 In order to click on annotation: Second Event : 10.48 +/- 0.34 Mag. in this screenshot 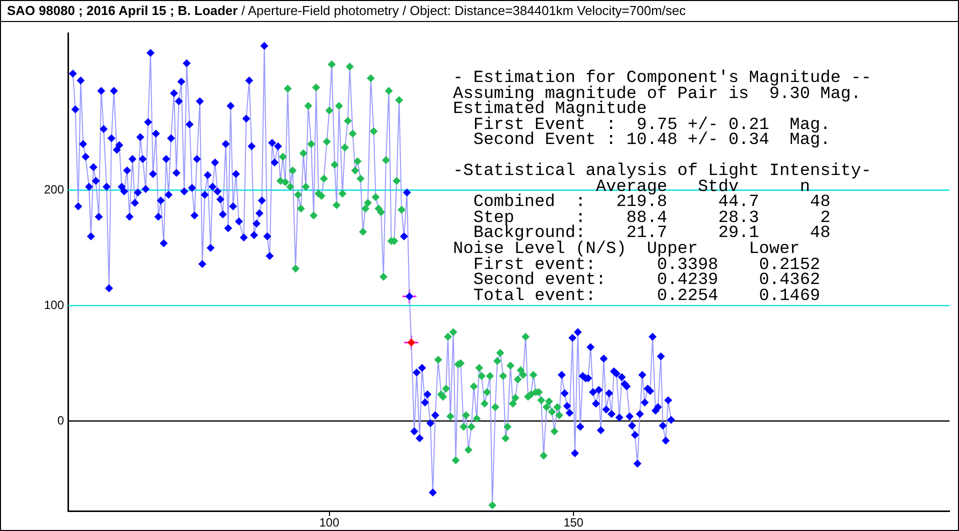, I will do `click(652, 140)`.